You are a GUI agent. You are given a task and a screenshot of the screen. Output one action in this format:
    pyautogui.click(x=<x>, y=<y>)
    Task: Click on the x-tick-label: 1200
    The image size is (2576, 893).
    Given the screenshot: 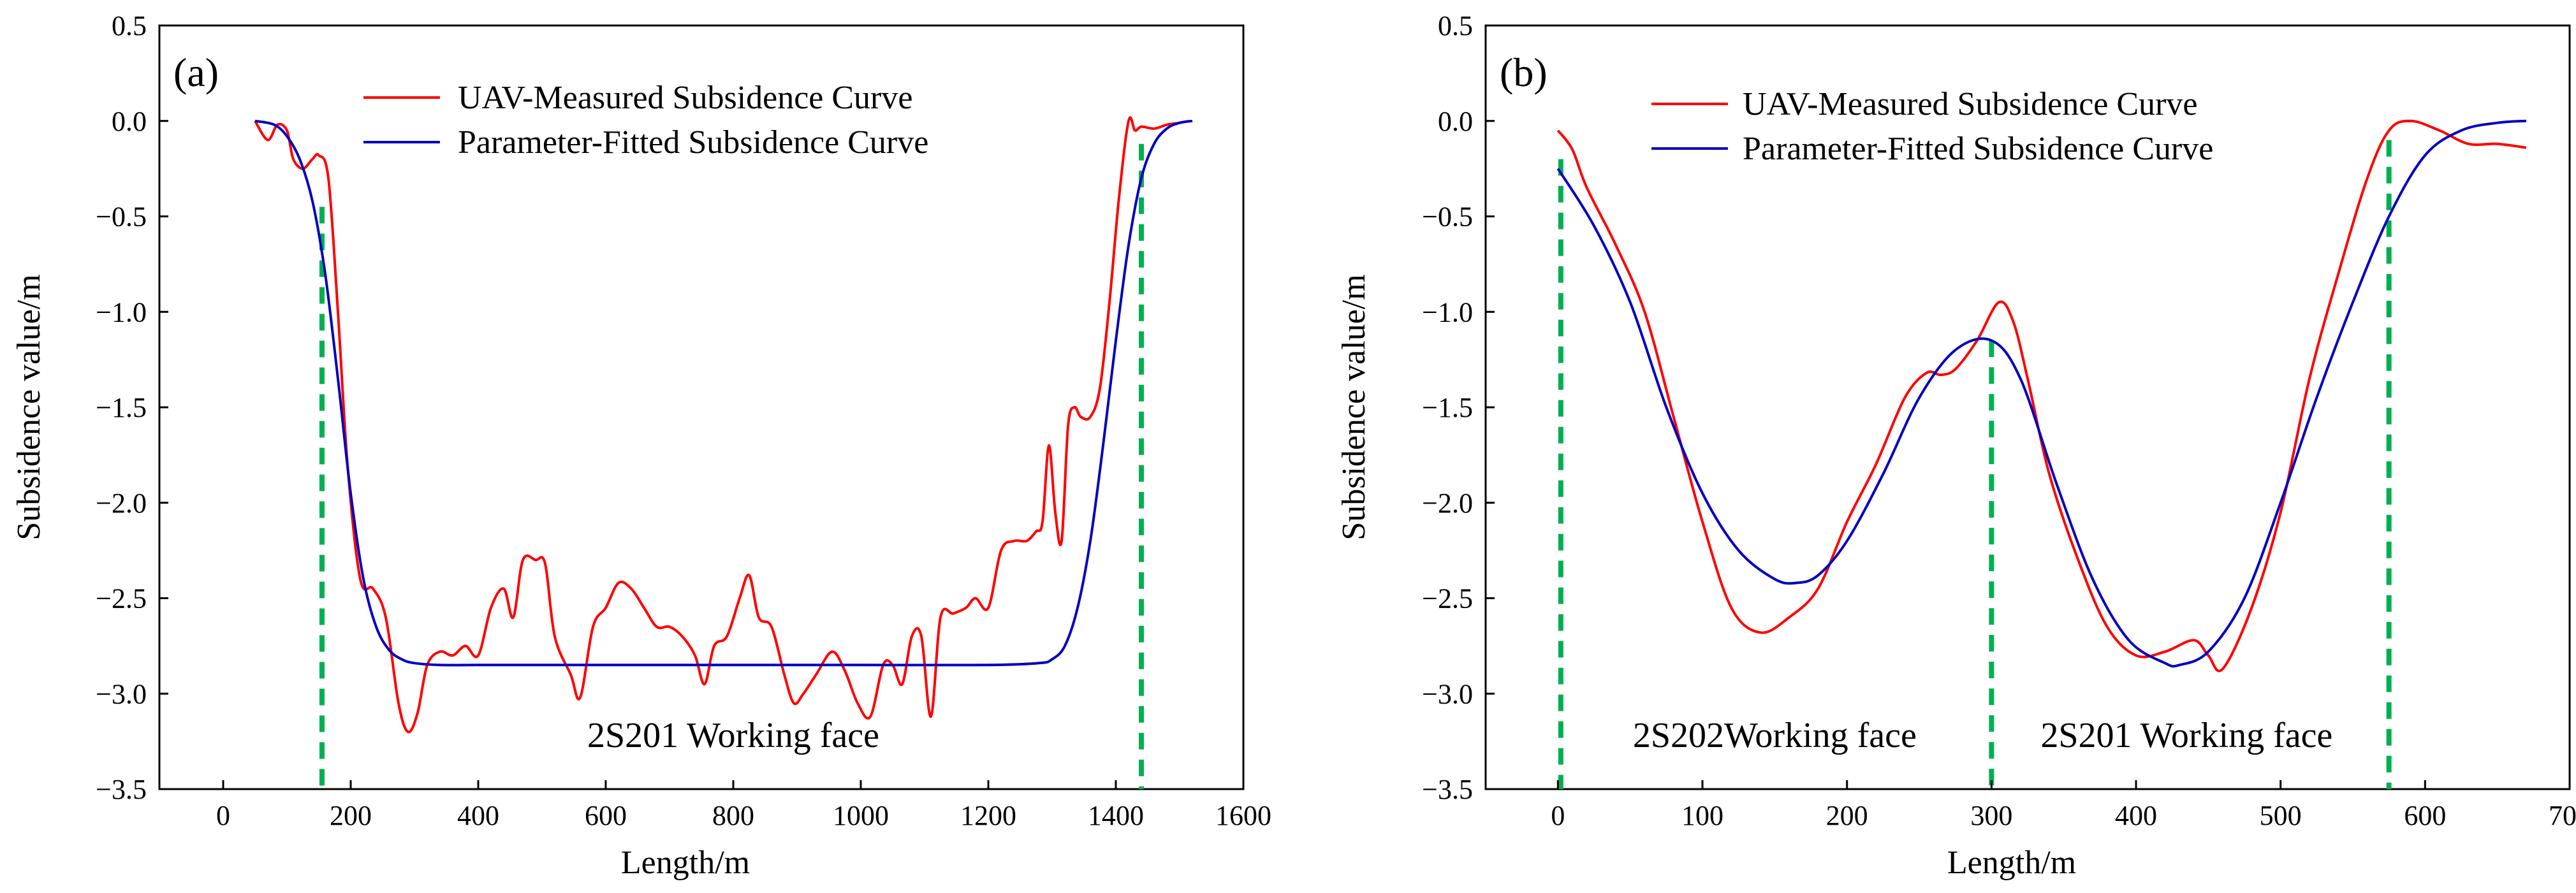 What is the action you would take?
    pyautogui.click(x=988, y=815)
    